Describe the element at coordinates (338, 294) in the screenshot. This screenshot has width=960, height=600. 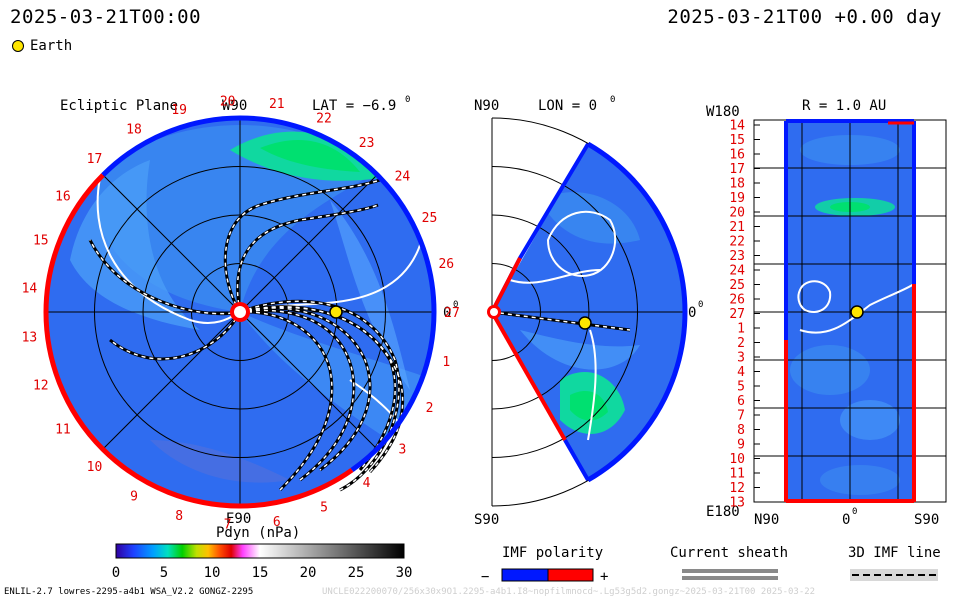
I see `ecliptic-boundary-negative` at that location.